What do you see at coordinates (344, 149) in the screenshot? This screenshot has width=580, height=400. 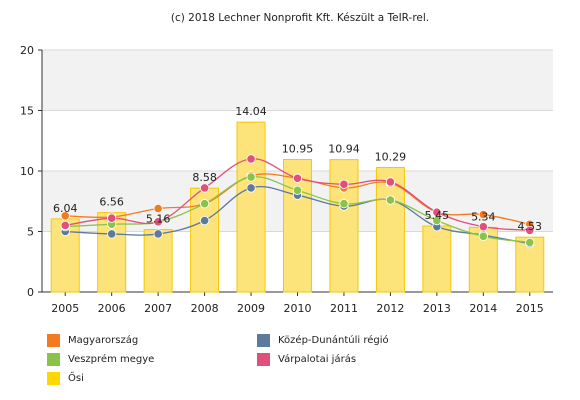 I see `bar-data-label: 10.94` at bounding box center [344, 149].